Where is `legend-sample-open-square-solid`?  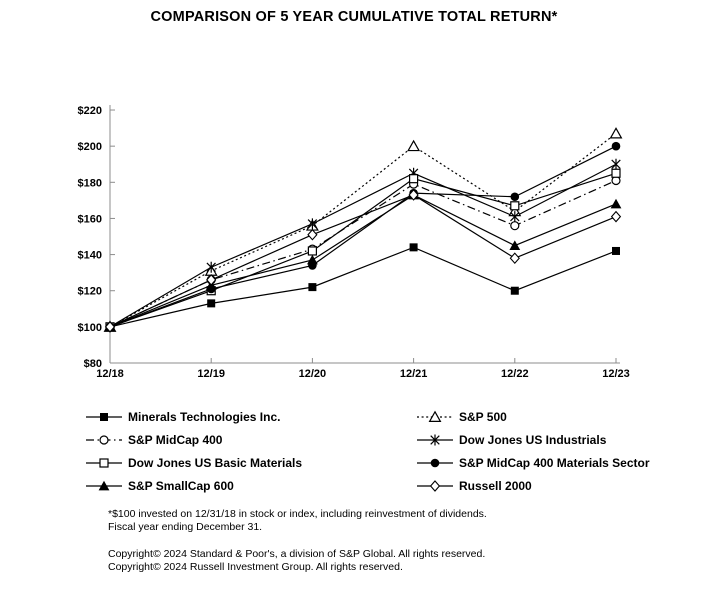
legend-sample-open-square-solid is located at coordinates (104, 462).